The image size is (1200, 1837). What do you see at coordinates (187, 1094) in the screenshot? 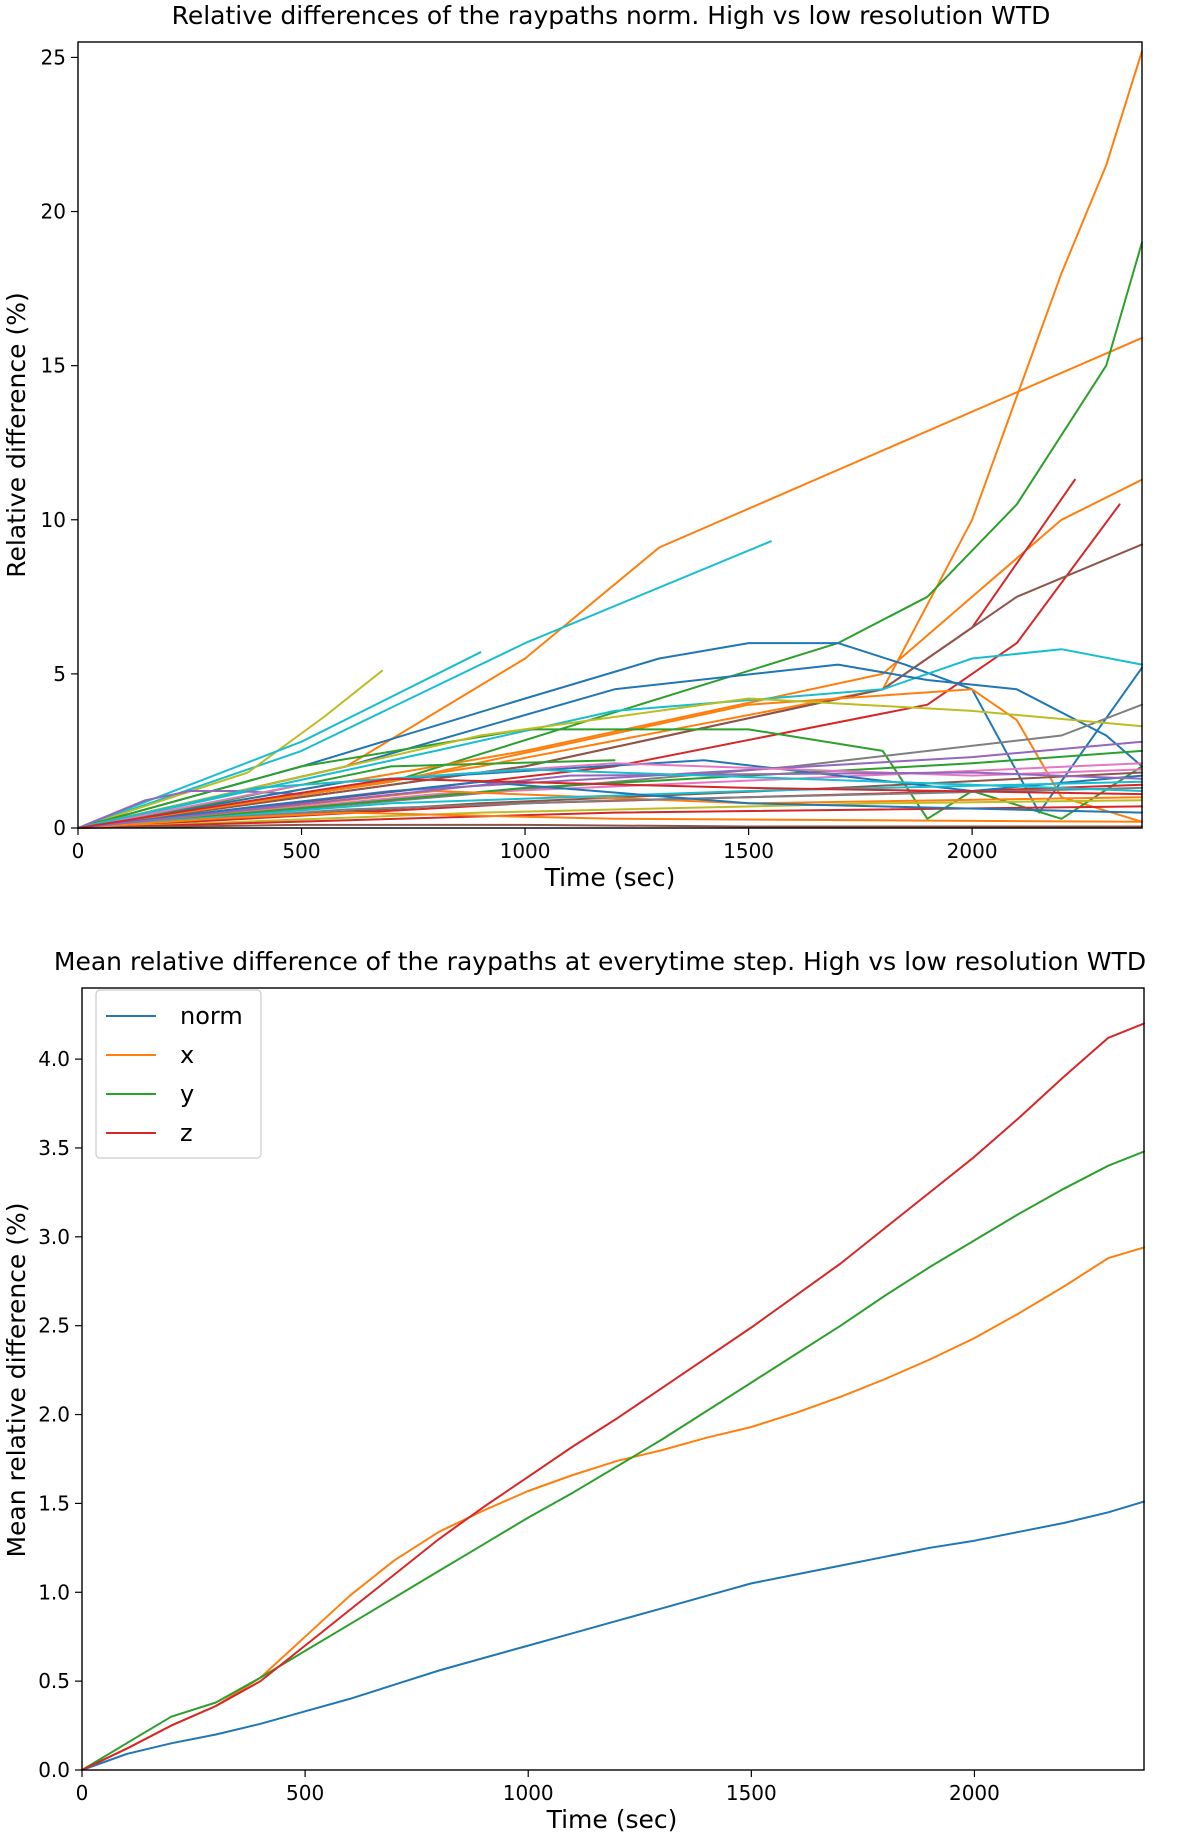
I see `legend-label-y: y` at bounding box center [187, 1094].